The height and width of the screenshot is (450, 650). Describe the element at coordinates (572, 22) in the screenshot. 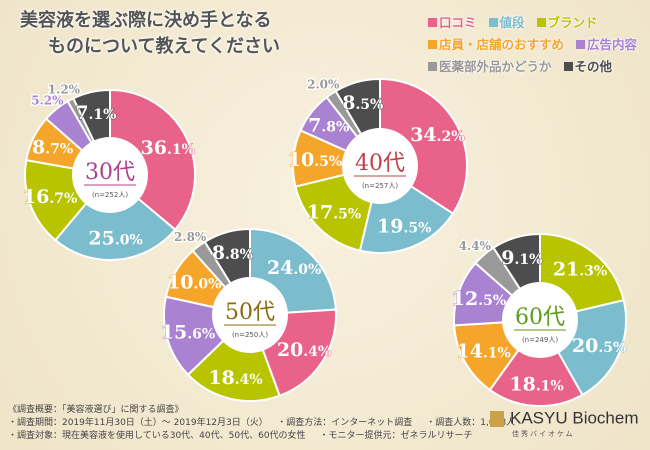

I see `legend-label: ブランド` at that location.